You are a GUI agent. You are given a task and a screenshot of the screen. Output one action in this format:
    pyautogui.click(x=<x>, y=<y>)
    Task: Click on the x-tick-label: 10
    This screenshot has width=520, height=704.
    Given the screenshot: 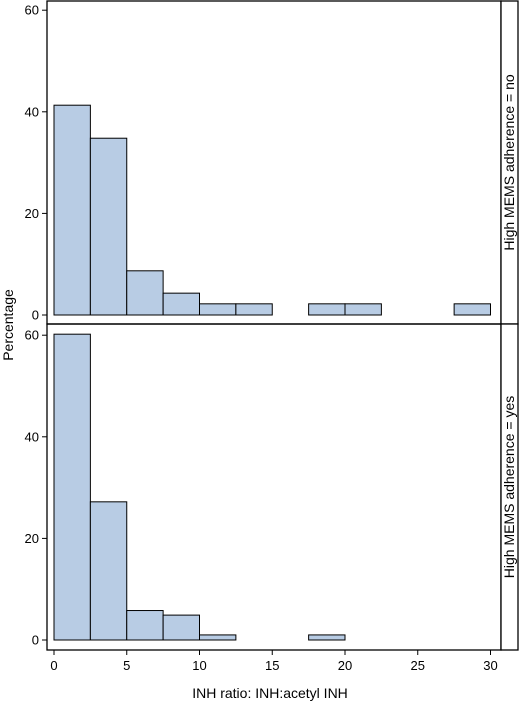 What is the action you would take?
    pyautogui.click(x=199, y=665)
    